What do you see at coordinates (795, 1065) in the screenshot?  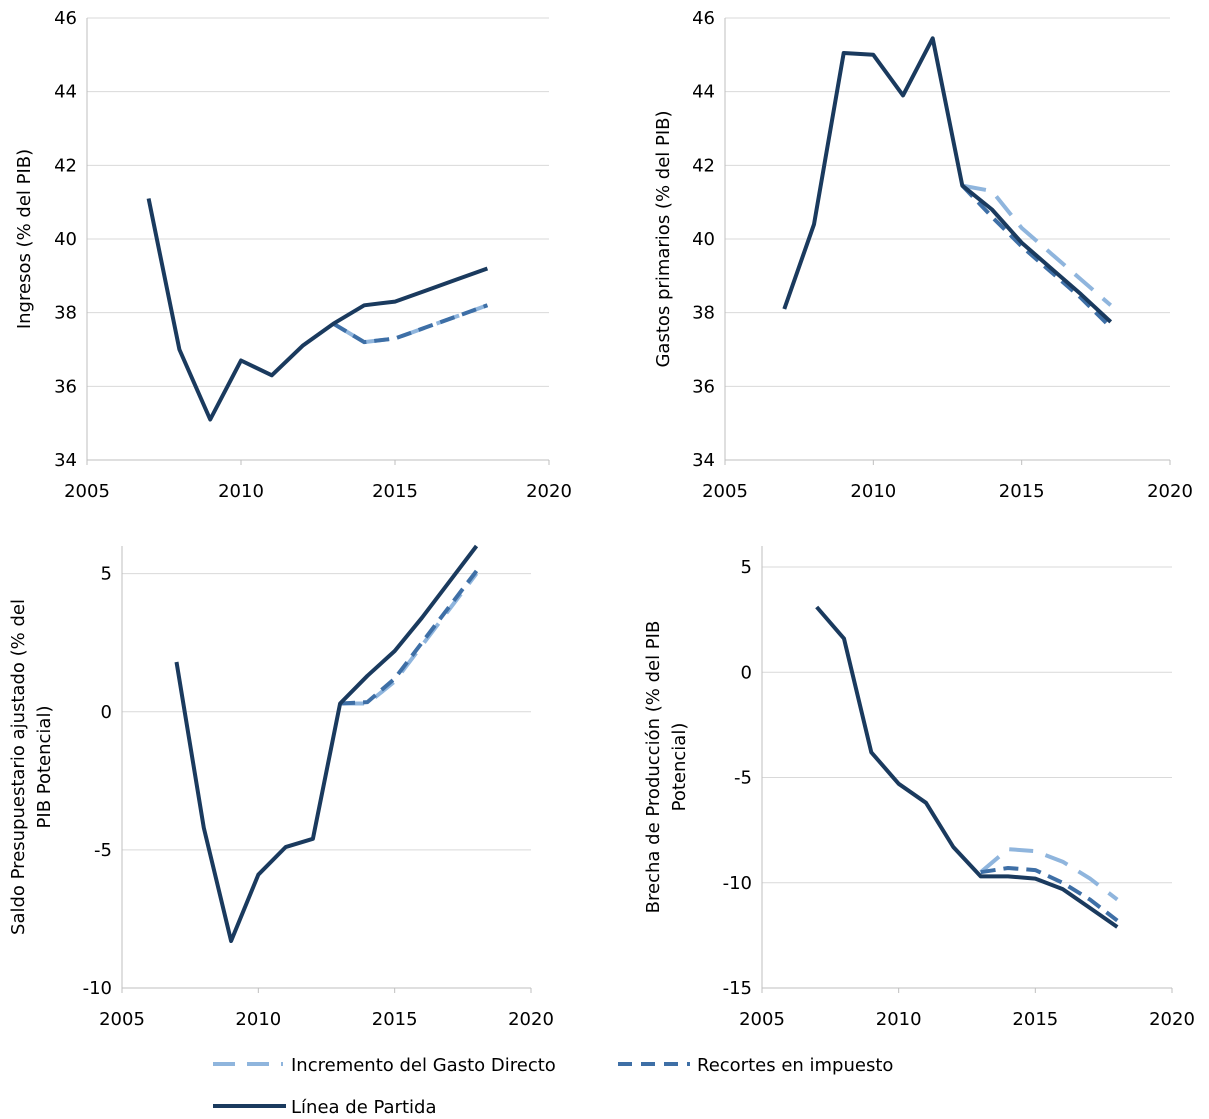 I see `legend-label-impuesto: Recortes en impuesto` at bounding box center [795, 1065].